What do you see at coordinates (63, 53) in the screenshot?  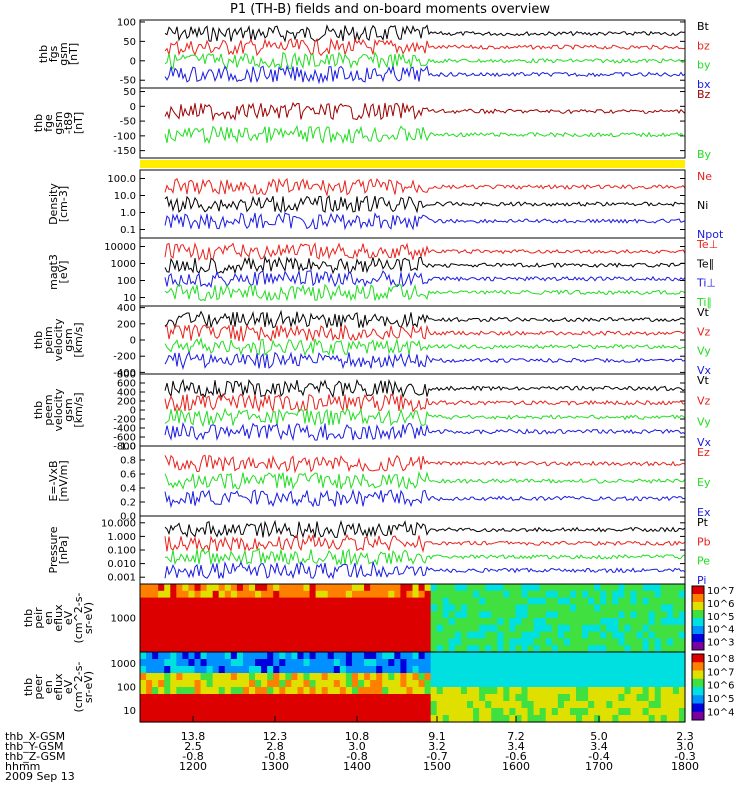 I see `y-axis-label: gsm` at bounding box center [63, 53].